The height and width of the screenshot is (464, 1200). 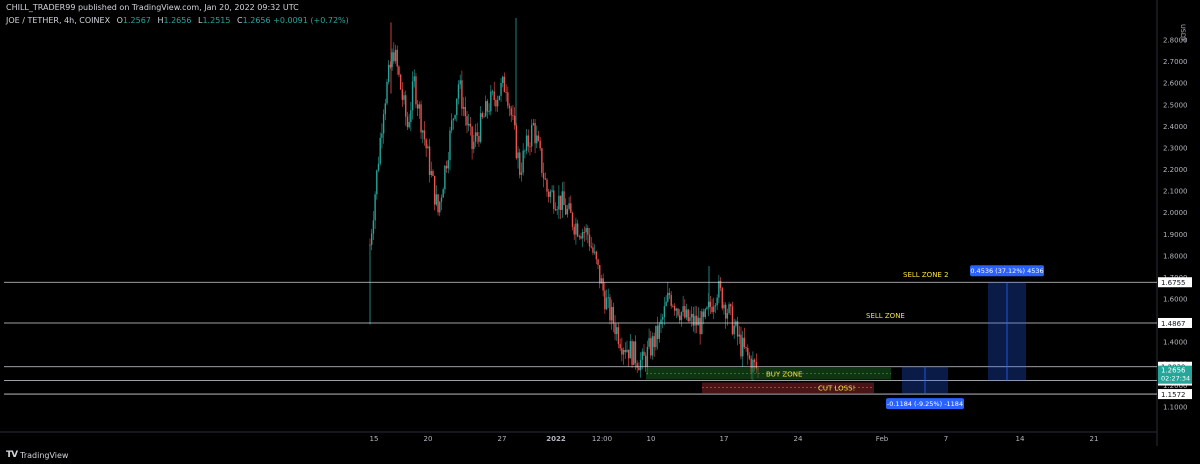 I want to click on price-tick-label: 1.4000, so click(x=1175, y=343).